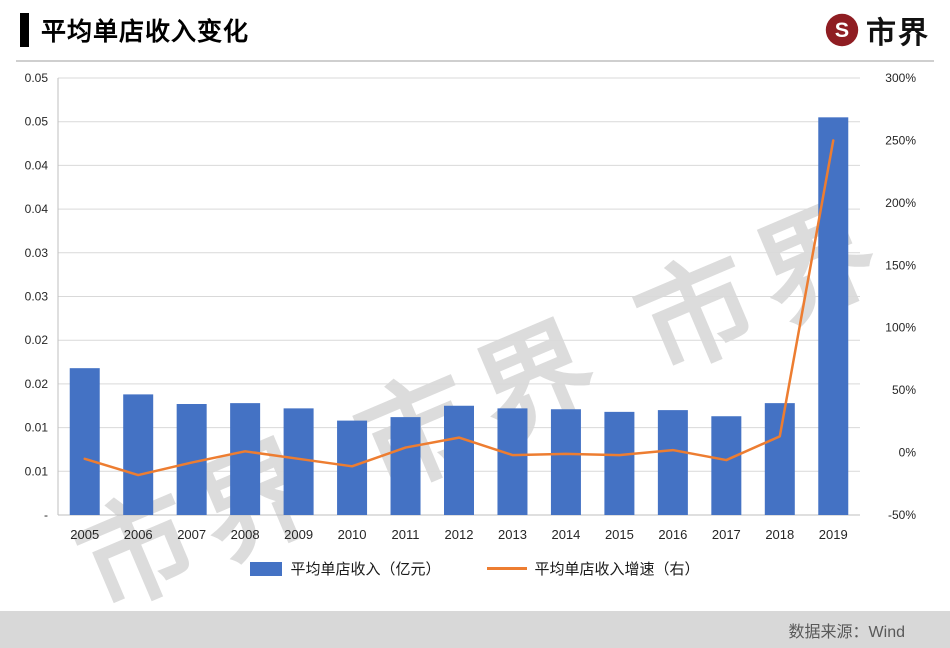  I want to click on svg-text: S, so click(842, 29).